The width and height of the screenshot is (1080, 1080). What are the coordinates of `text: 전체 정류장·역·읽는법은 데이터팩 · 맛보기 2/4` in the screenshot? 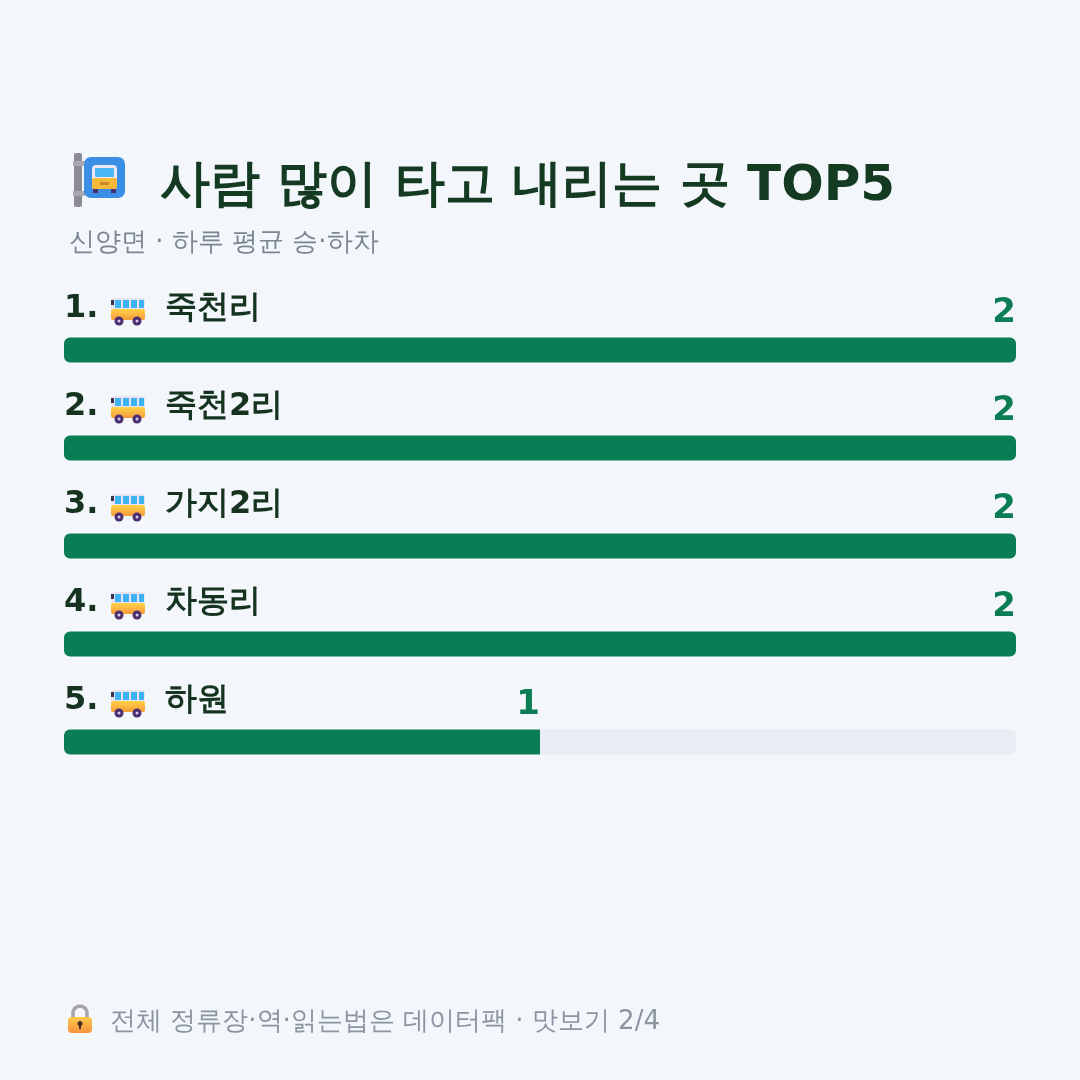 It's located at (385, 1020).